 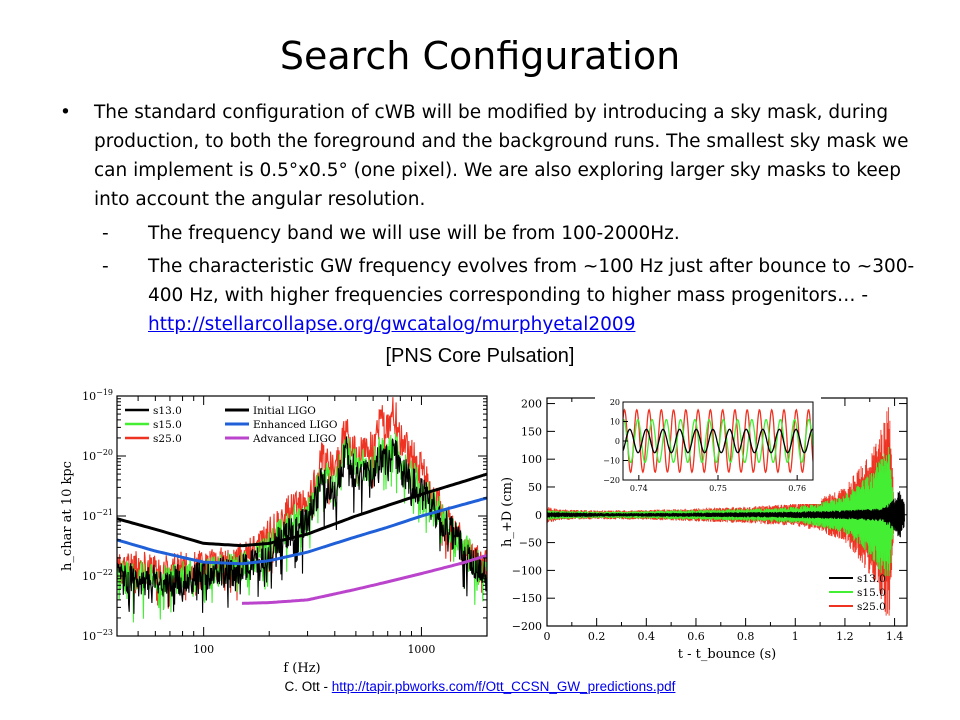 I want to click on x-tick-label: 0.8, so click(x=746, y=636).